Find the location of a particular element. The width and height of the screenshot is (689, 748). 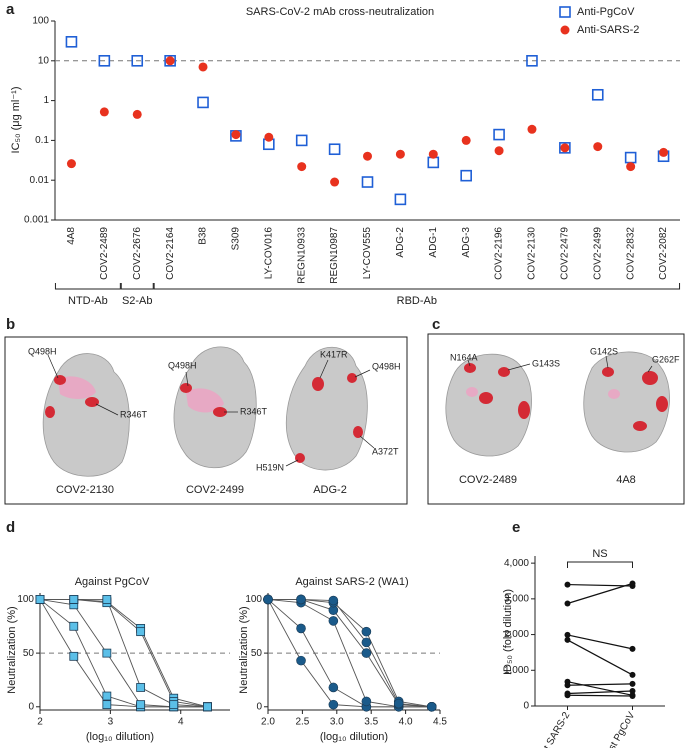

chart-title: Against PgCoV is located at coordinates (112, 582).